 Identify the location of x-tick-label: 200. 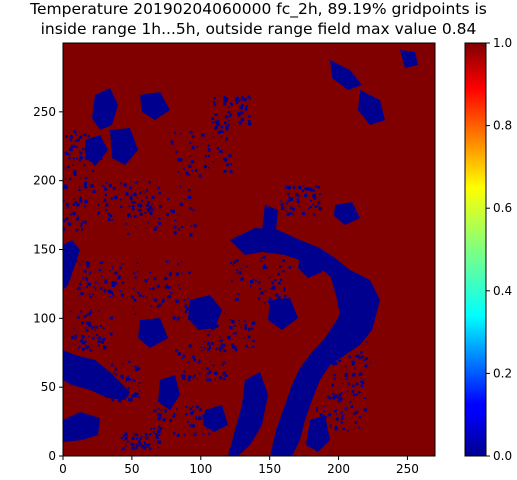
(338, 469).